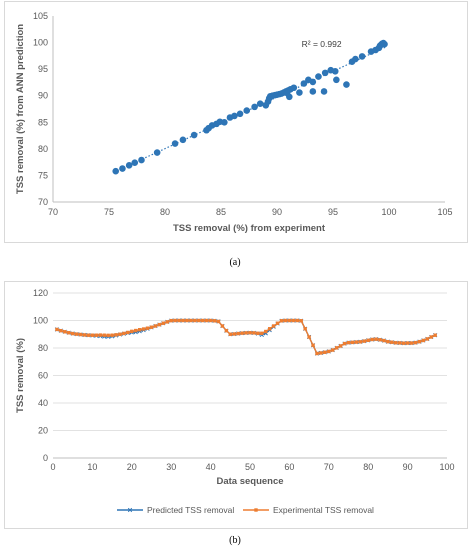  I want to click on experimental-line, so click(246, 337).